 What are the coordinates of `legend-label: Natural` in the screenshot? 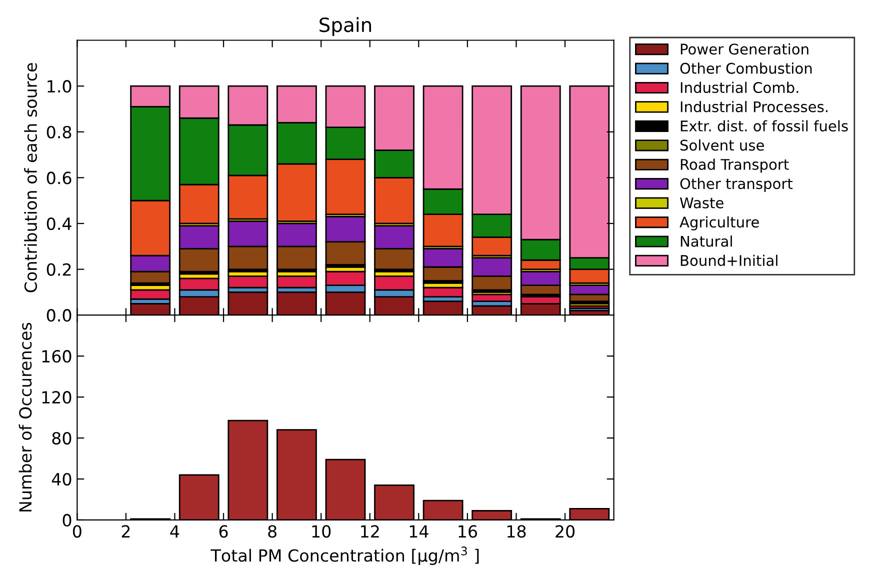 It's located at (706, 241).